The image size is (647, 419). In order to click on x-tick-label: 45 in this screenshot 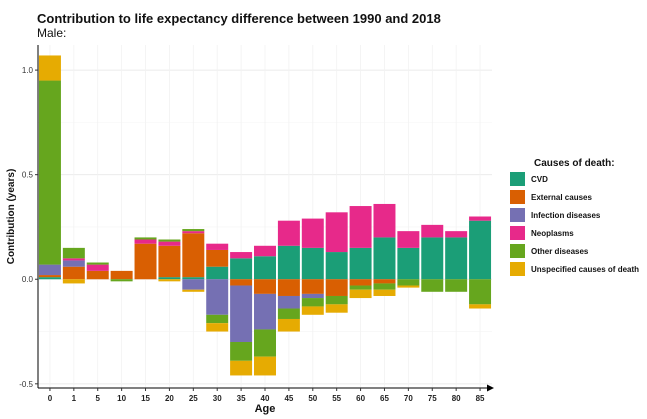, I will do `click(288, 398)`.